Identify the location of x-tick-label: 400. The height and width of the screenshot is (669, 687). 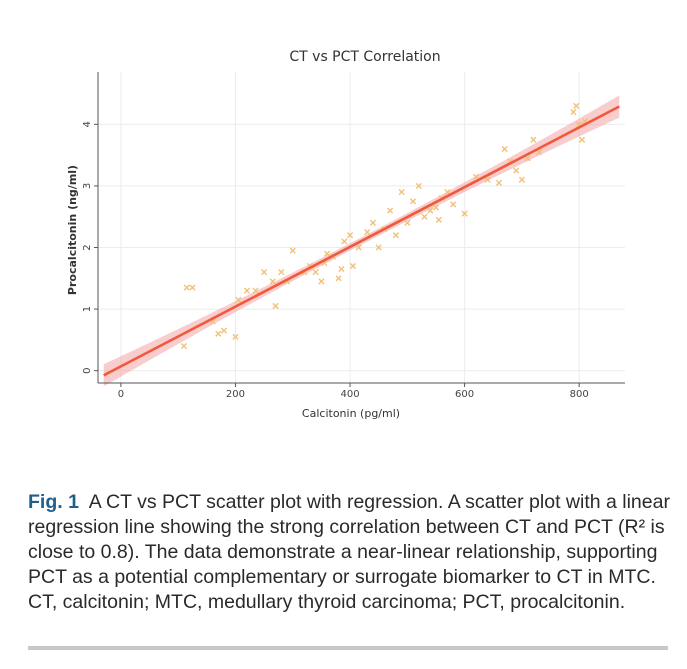
(349, 394).